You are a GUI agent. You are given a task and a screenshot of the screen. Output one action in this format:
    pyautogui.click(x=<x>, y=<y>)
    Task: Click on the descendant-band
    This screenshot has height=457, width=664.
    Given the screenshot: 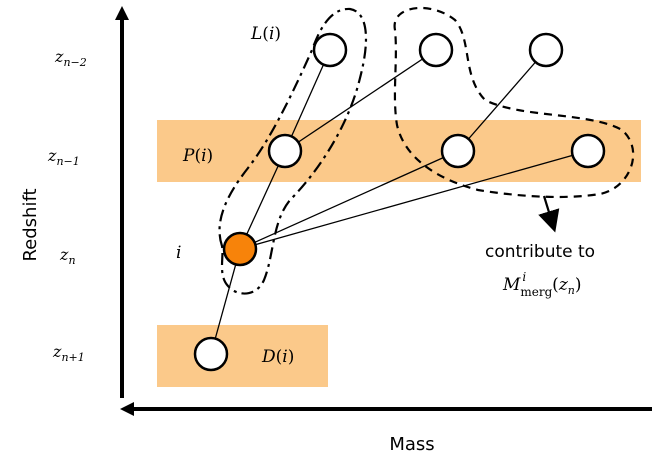 What is the action you would take?
    pyautogui.click(x=242, y=356)
    